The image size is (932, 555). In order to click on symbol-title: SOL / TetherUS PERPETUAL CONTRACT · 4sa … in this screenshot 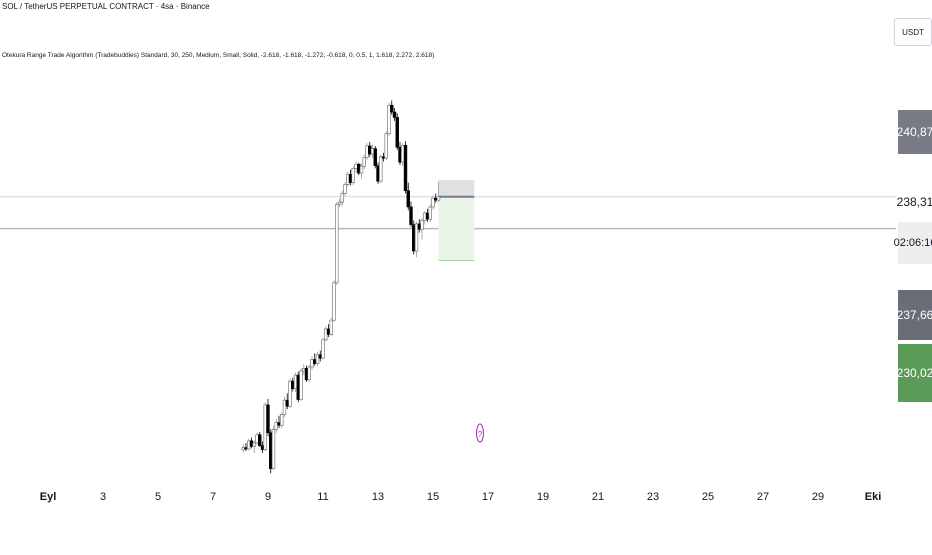, I will do `click(106, 6)`.